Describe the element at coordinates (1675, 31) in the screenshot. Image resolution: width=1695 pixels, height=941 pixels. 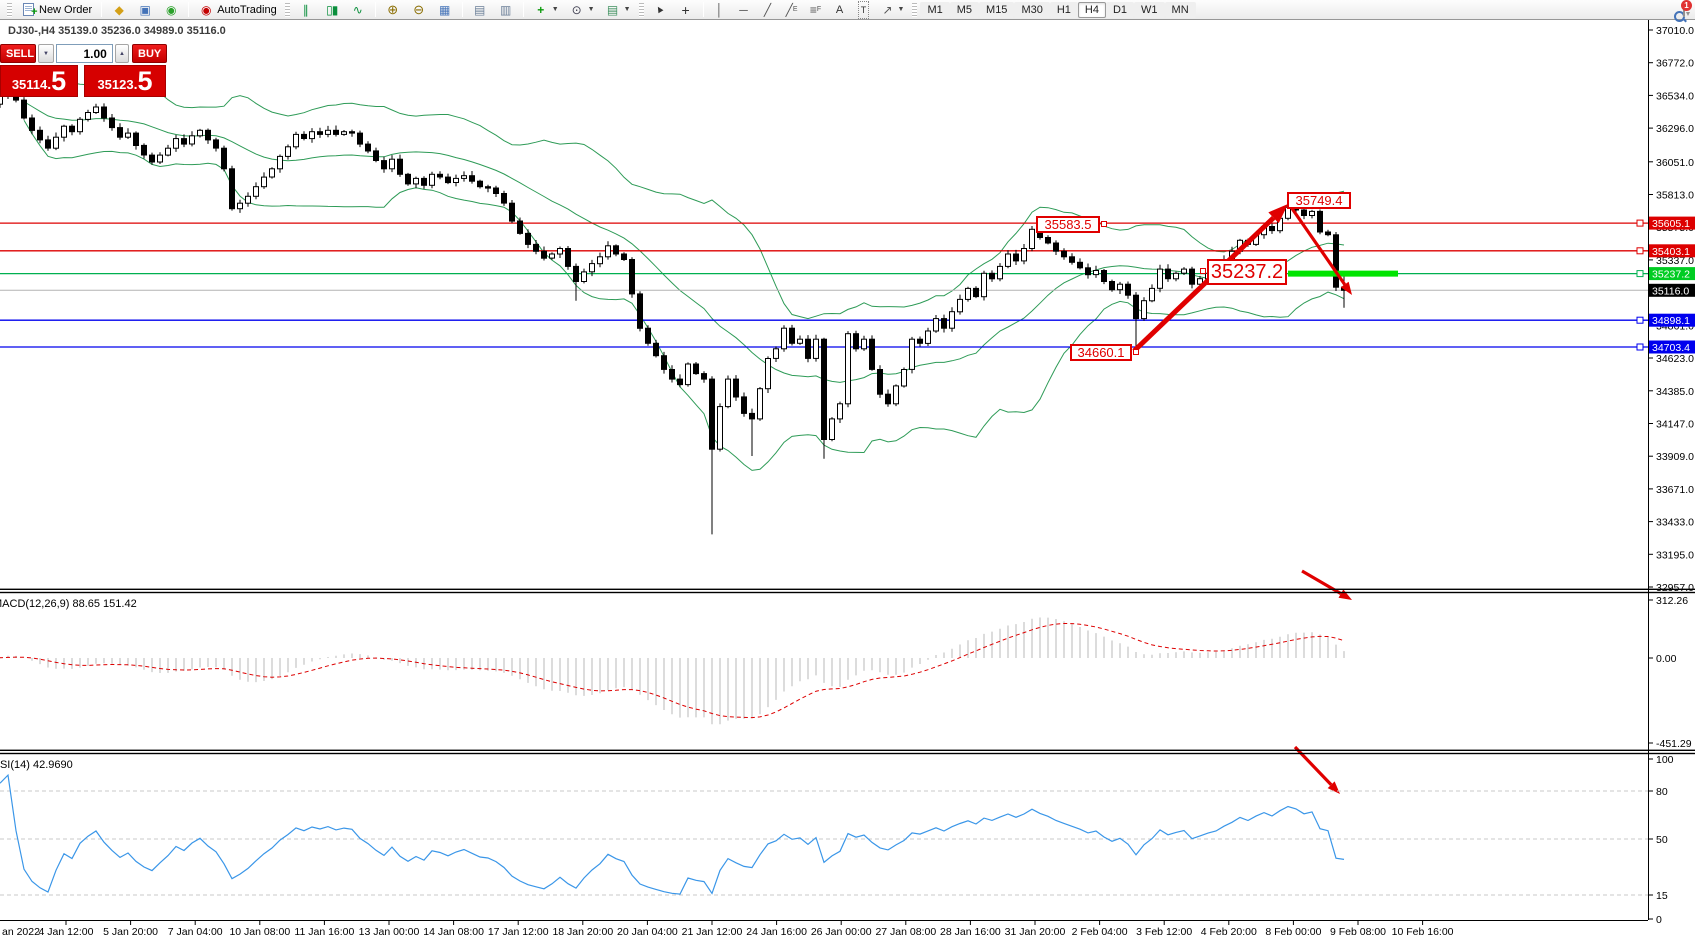
I see `svg-text: 37010.0` at that location.